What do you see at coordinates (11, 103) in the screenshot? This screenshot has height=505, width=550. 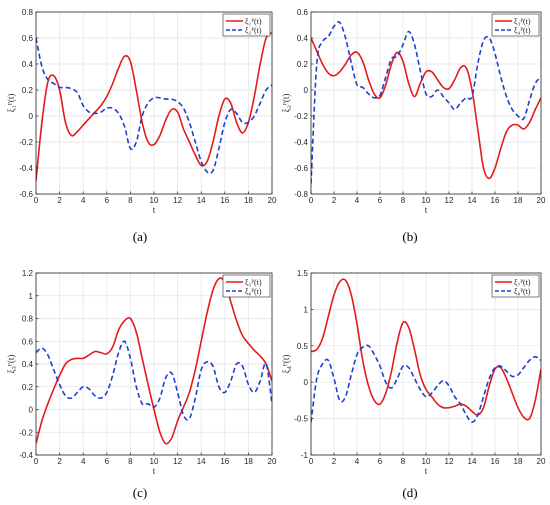 I see `y-axis-label: ξ₁ᴾ(t)` at bounding box center [11, 103].